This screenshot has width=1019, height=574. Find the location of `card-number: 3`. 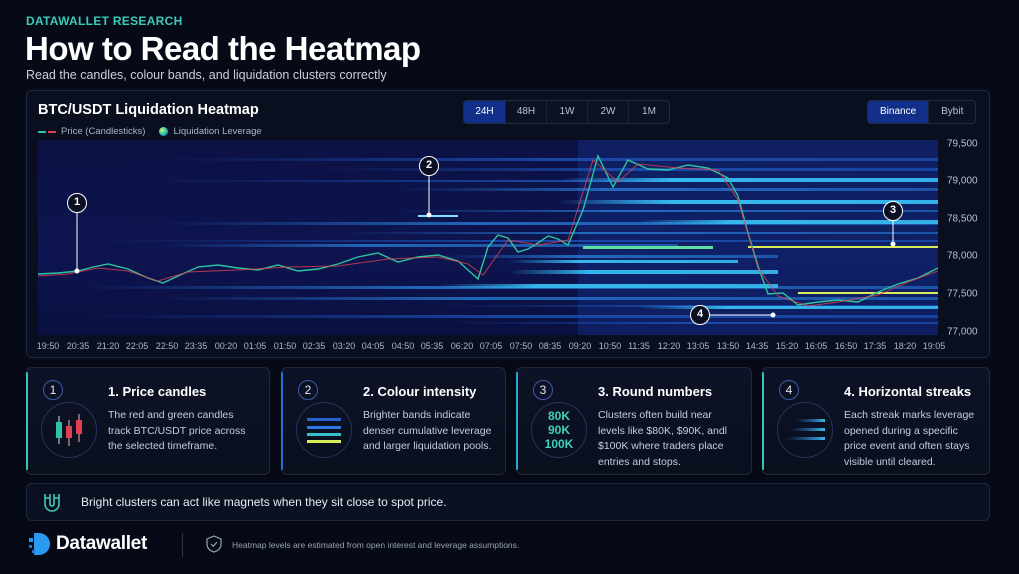

card-number: 3 is located at coordinates (543, 390).